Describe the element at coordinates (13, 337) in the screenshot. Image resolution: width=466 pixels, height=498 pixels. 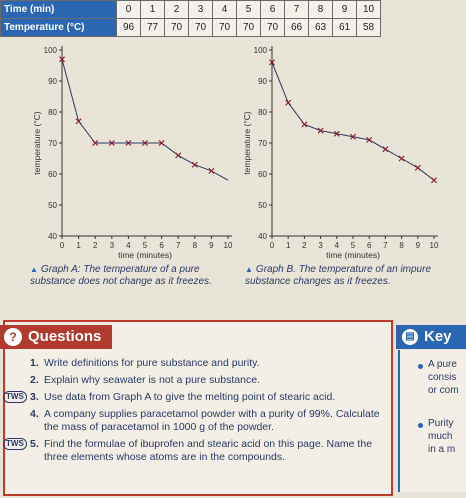
I see `question-mark-icon: ?` at that location.